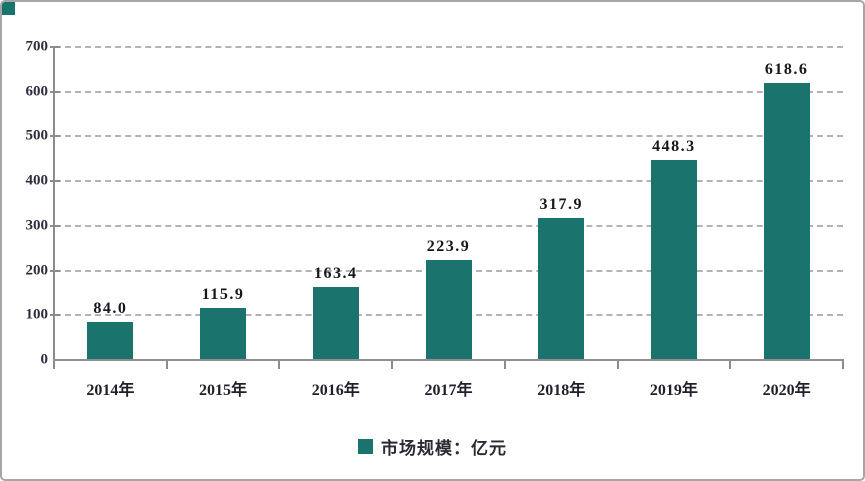  I want to click on y-axis-label-400: 400, so click(37, 180).